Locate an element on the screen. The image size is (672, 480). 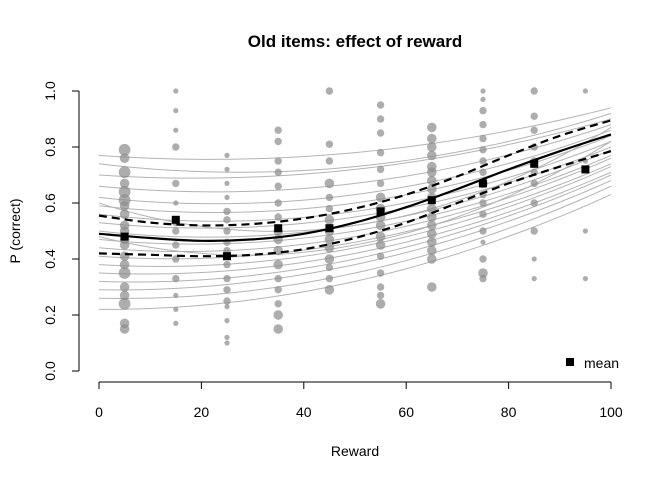
x-tick-label: 80 is located at coordinates (509, 412).